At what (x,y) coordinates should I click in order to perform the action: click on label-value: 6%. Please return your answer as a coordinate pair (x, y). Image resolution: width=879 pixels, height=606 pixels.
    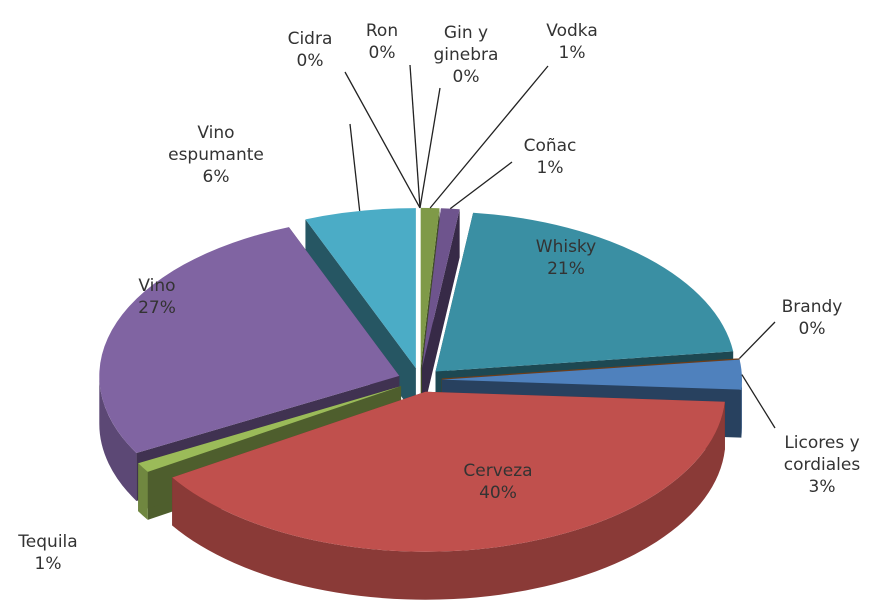
    Looking at the image, I should click on (216, 177).